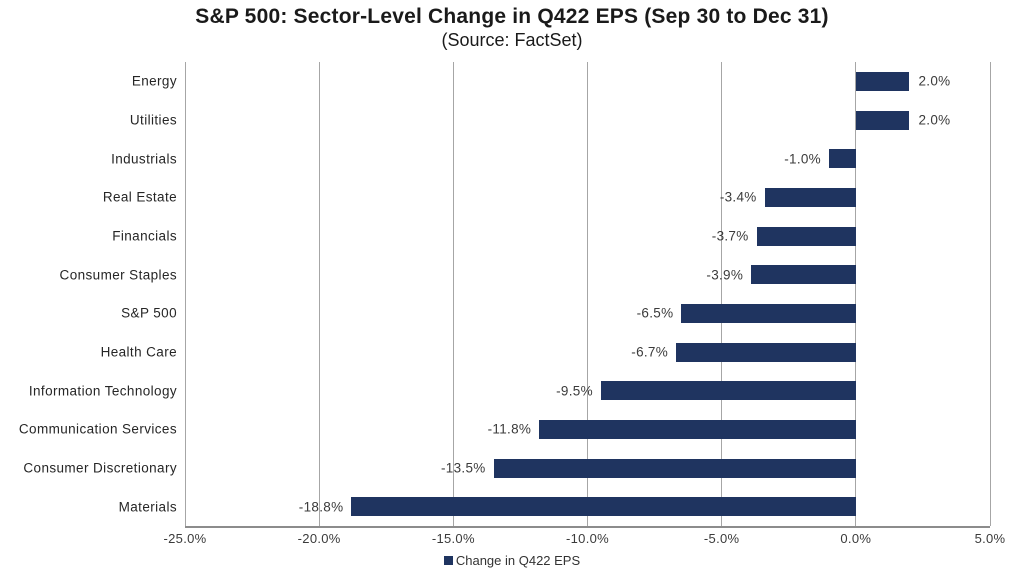 This screenshot has width=1024, height=579. I want to click on value-label-consumer-discretionary: -13.5%, so click(463, 468).